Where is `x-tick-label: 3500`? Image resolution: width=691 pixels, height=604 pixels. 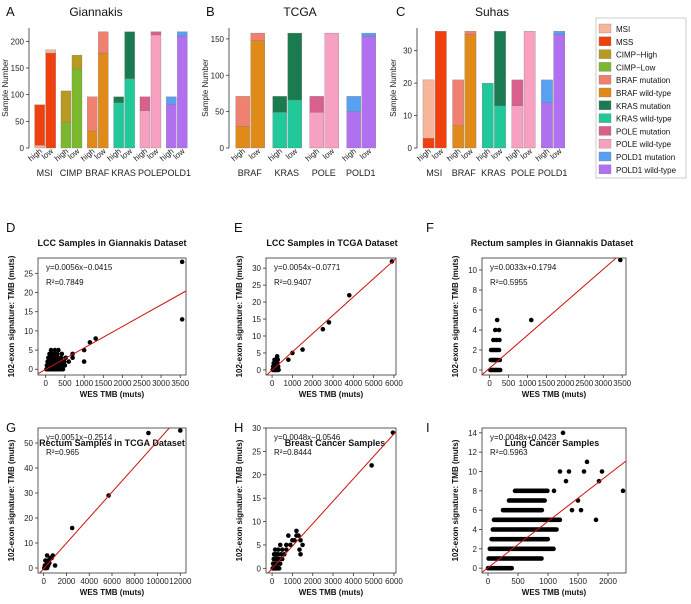 x-tick-label: 3500 is located at coordinates (180, 383).